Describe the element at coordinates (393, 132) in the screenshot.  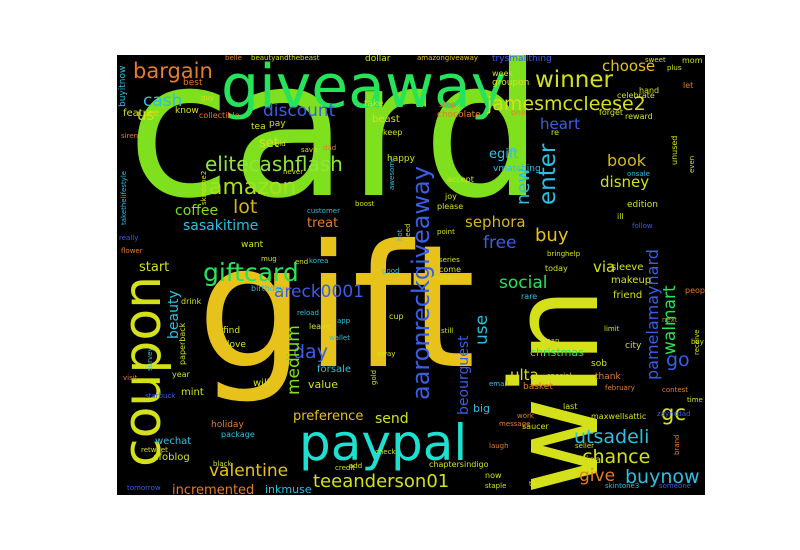
I see `word-keep: keep` at that location.